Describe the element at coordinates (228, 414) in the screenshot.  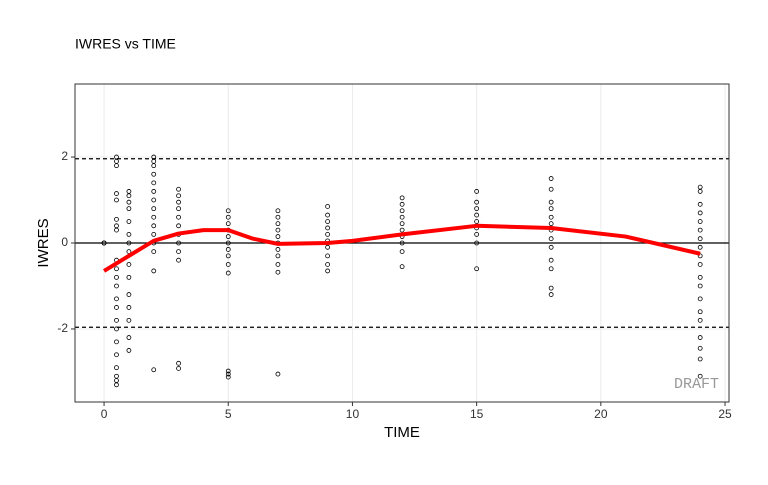
I see `x-tick-label: 5` at that location.